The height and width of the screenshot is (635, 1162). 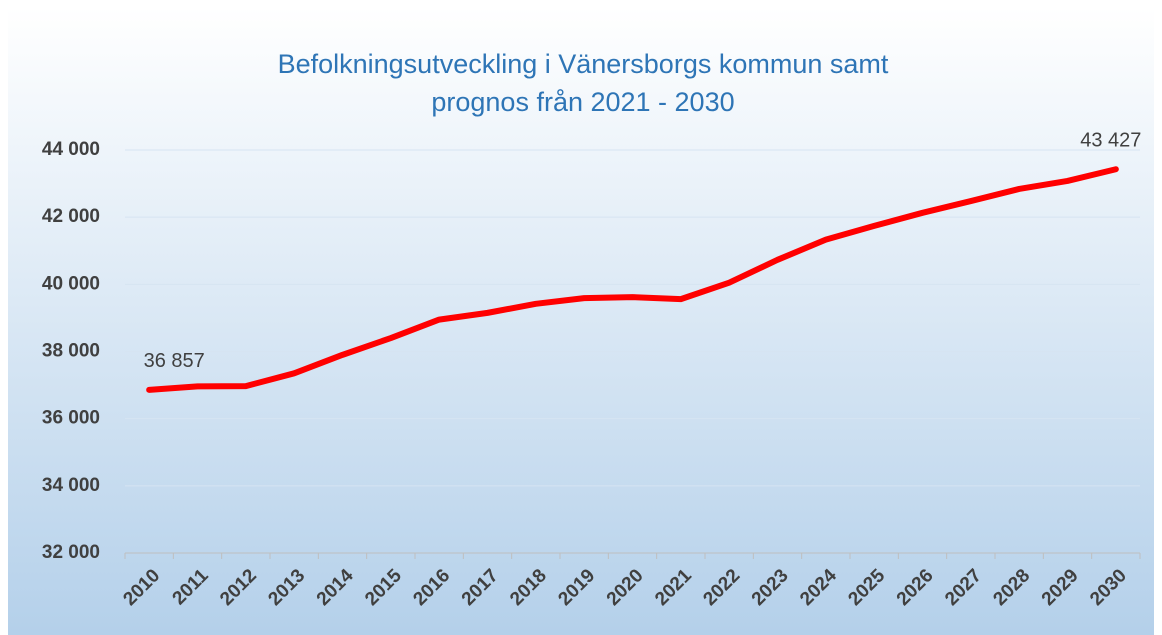 What do you see at coordinates (1110, 141) in the screenshot?
I see `data-label: 43 427` at bounding box center [1110, 141].